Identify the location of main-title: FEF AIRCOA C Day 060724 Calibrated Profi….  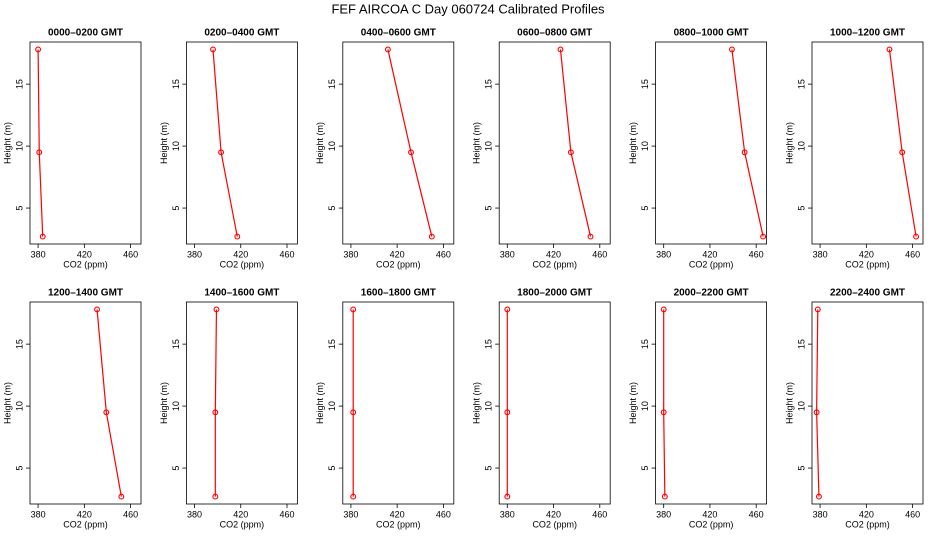
(468, 8).